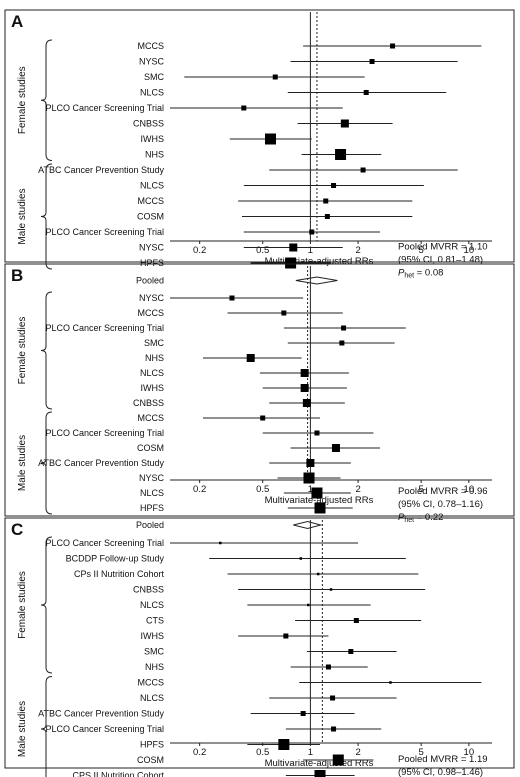 The image size is (520, 777). I want to click on study-label: CPS II Nutrition Cohort, so click(118, 774).